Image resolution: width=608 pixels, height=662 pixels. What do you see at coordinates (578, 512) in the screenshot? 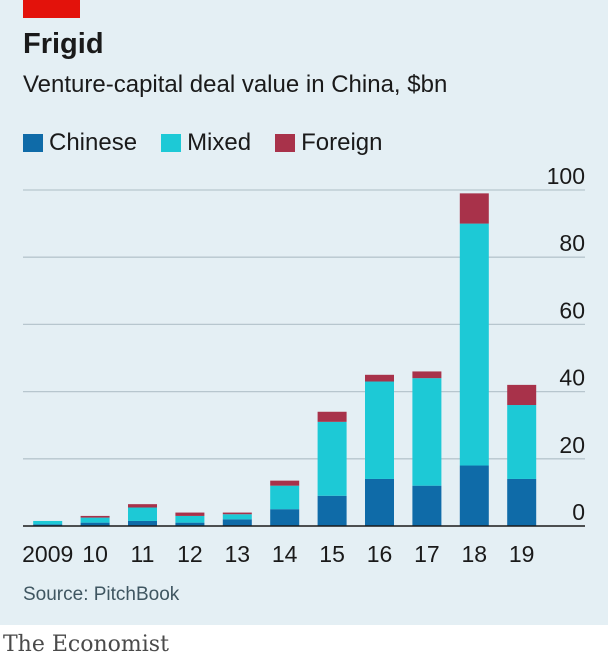
I see `y-tick-label: 0` at bounding box center [578, 512].